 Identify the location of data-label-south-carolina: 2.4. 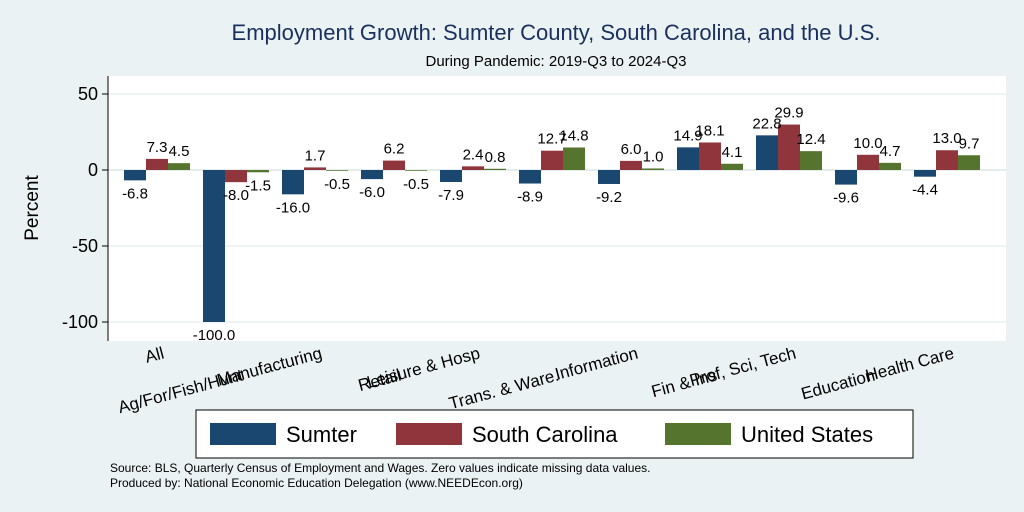
(473, 154).